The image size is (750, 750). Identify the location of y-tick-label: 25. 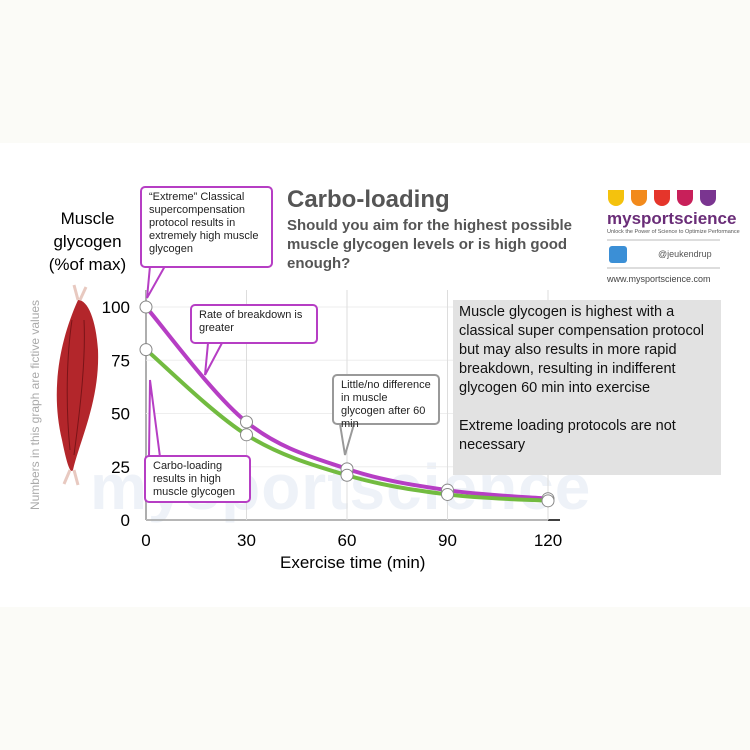
(120, 467).